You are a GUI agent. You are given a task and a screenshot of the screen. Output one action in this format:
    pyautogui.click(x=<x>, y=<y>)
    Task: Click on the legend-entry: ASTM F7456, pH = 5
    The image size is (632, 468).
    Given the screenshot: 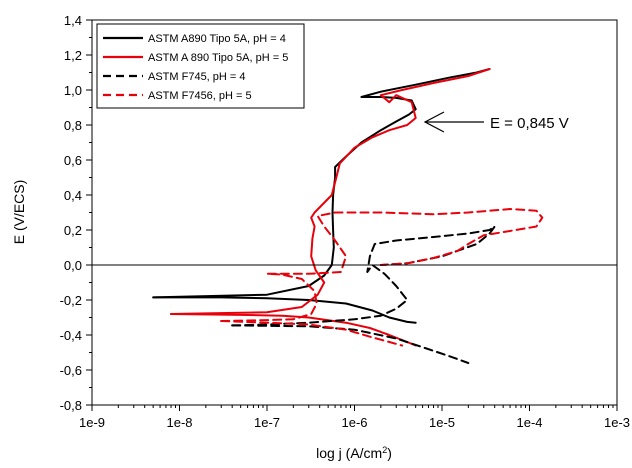 What is the action you would take?
    pyautogui.click(x=177, y=96)
    